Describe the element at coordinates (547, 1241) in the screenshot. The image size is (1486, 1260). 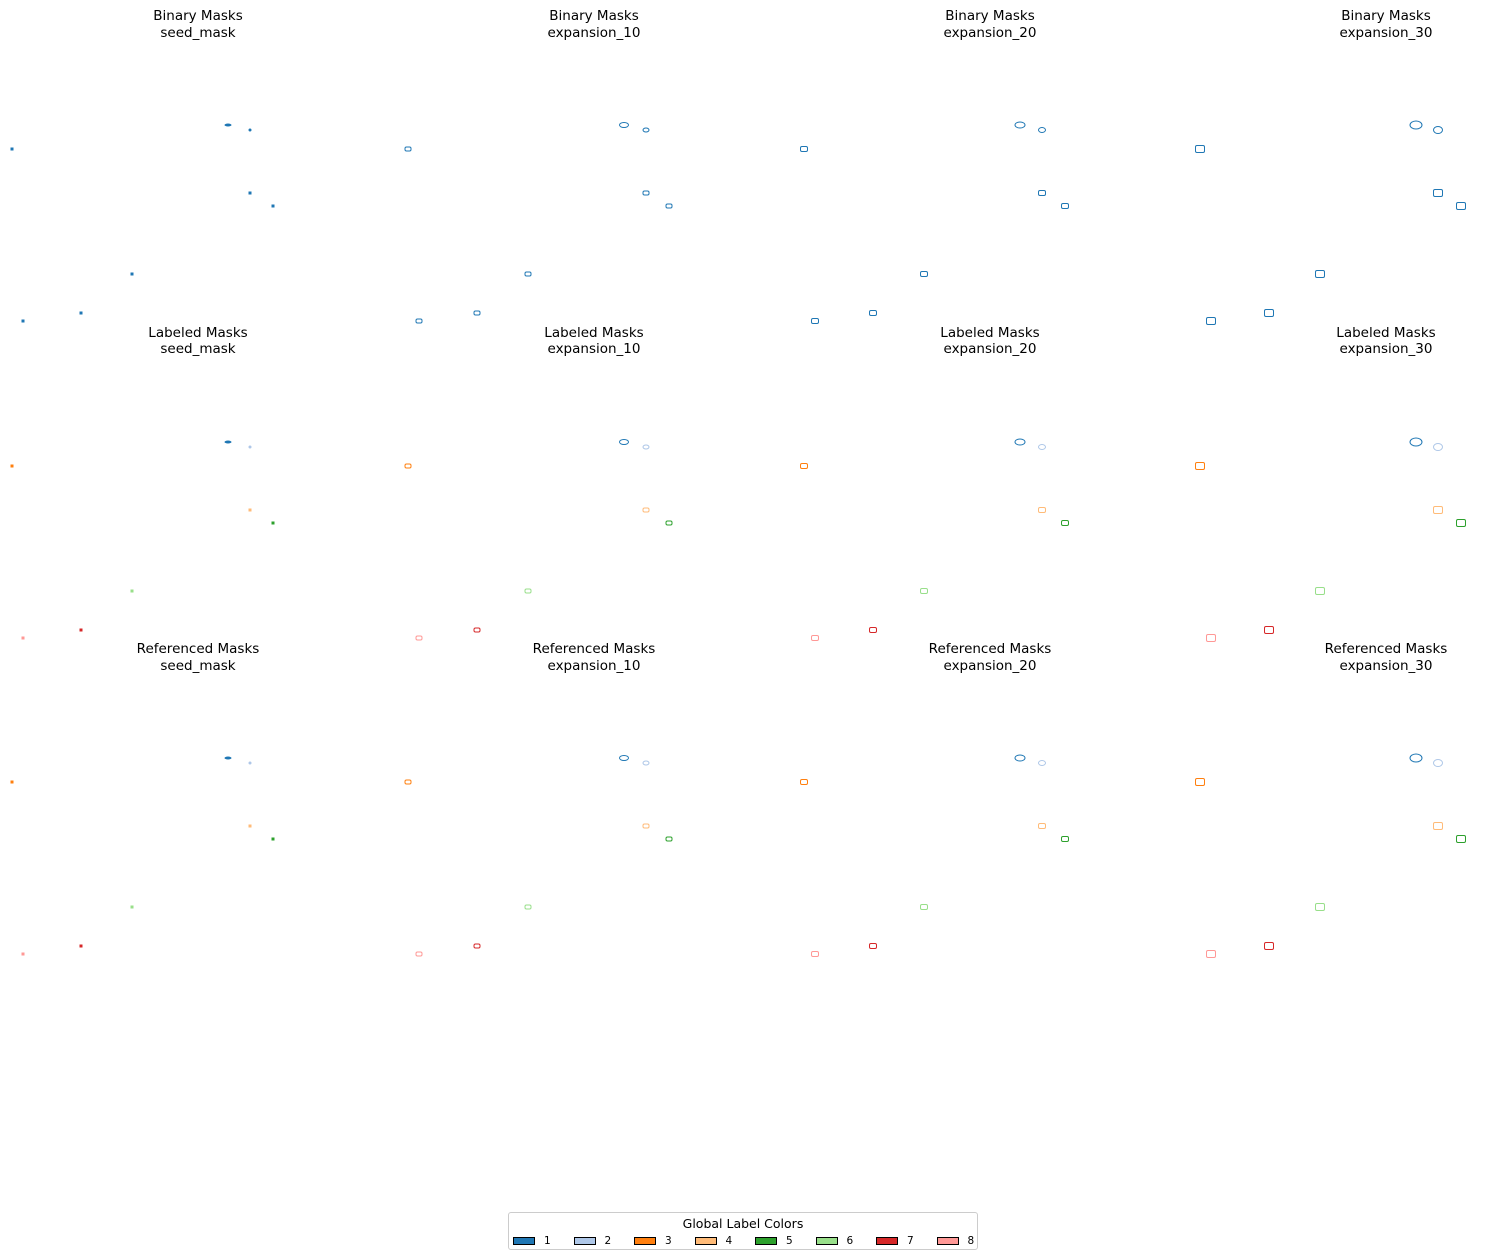
I see `legend-label: 1` at that location.